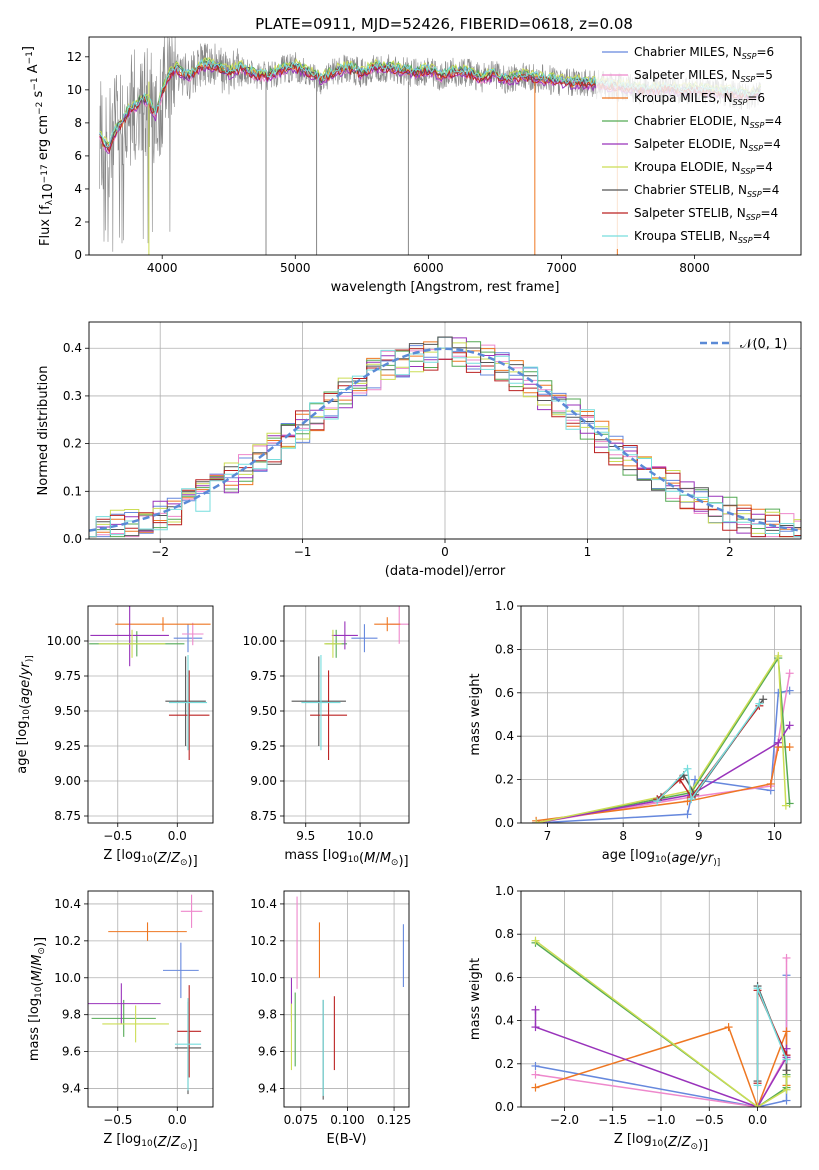 This screenshot has width=819, height=1170. Describe the element at coordinates (706, 191) in the screenshot. I see `legend-label: Chabrier STELIB, NSSP=4` at that location.